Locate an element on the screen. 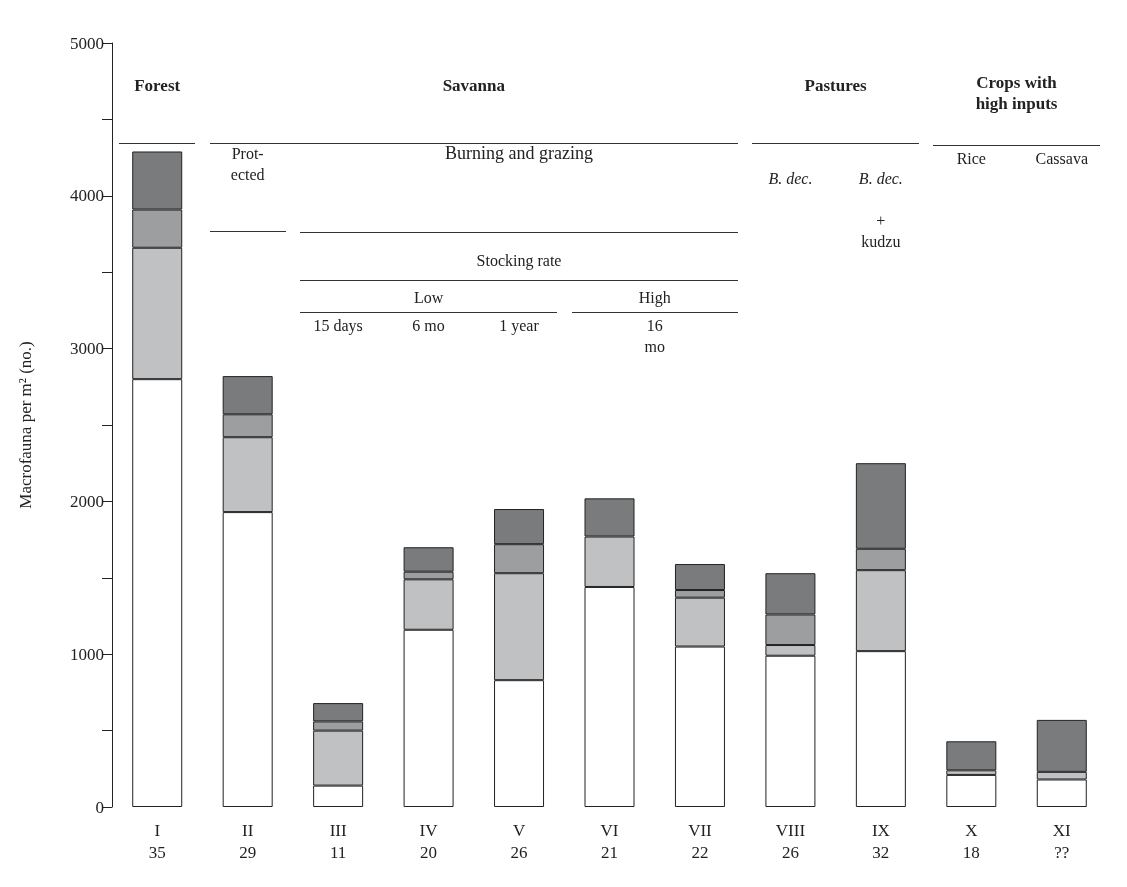 This screenshot has width=1127, height=887. y-tick-label: 2000 is located at coordinates (87, 501).